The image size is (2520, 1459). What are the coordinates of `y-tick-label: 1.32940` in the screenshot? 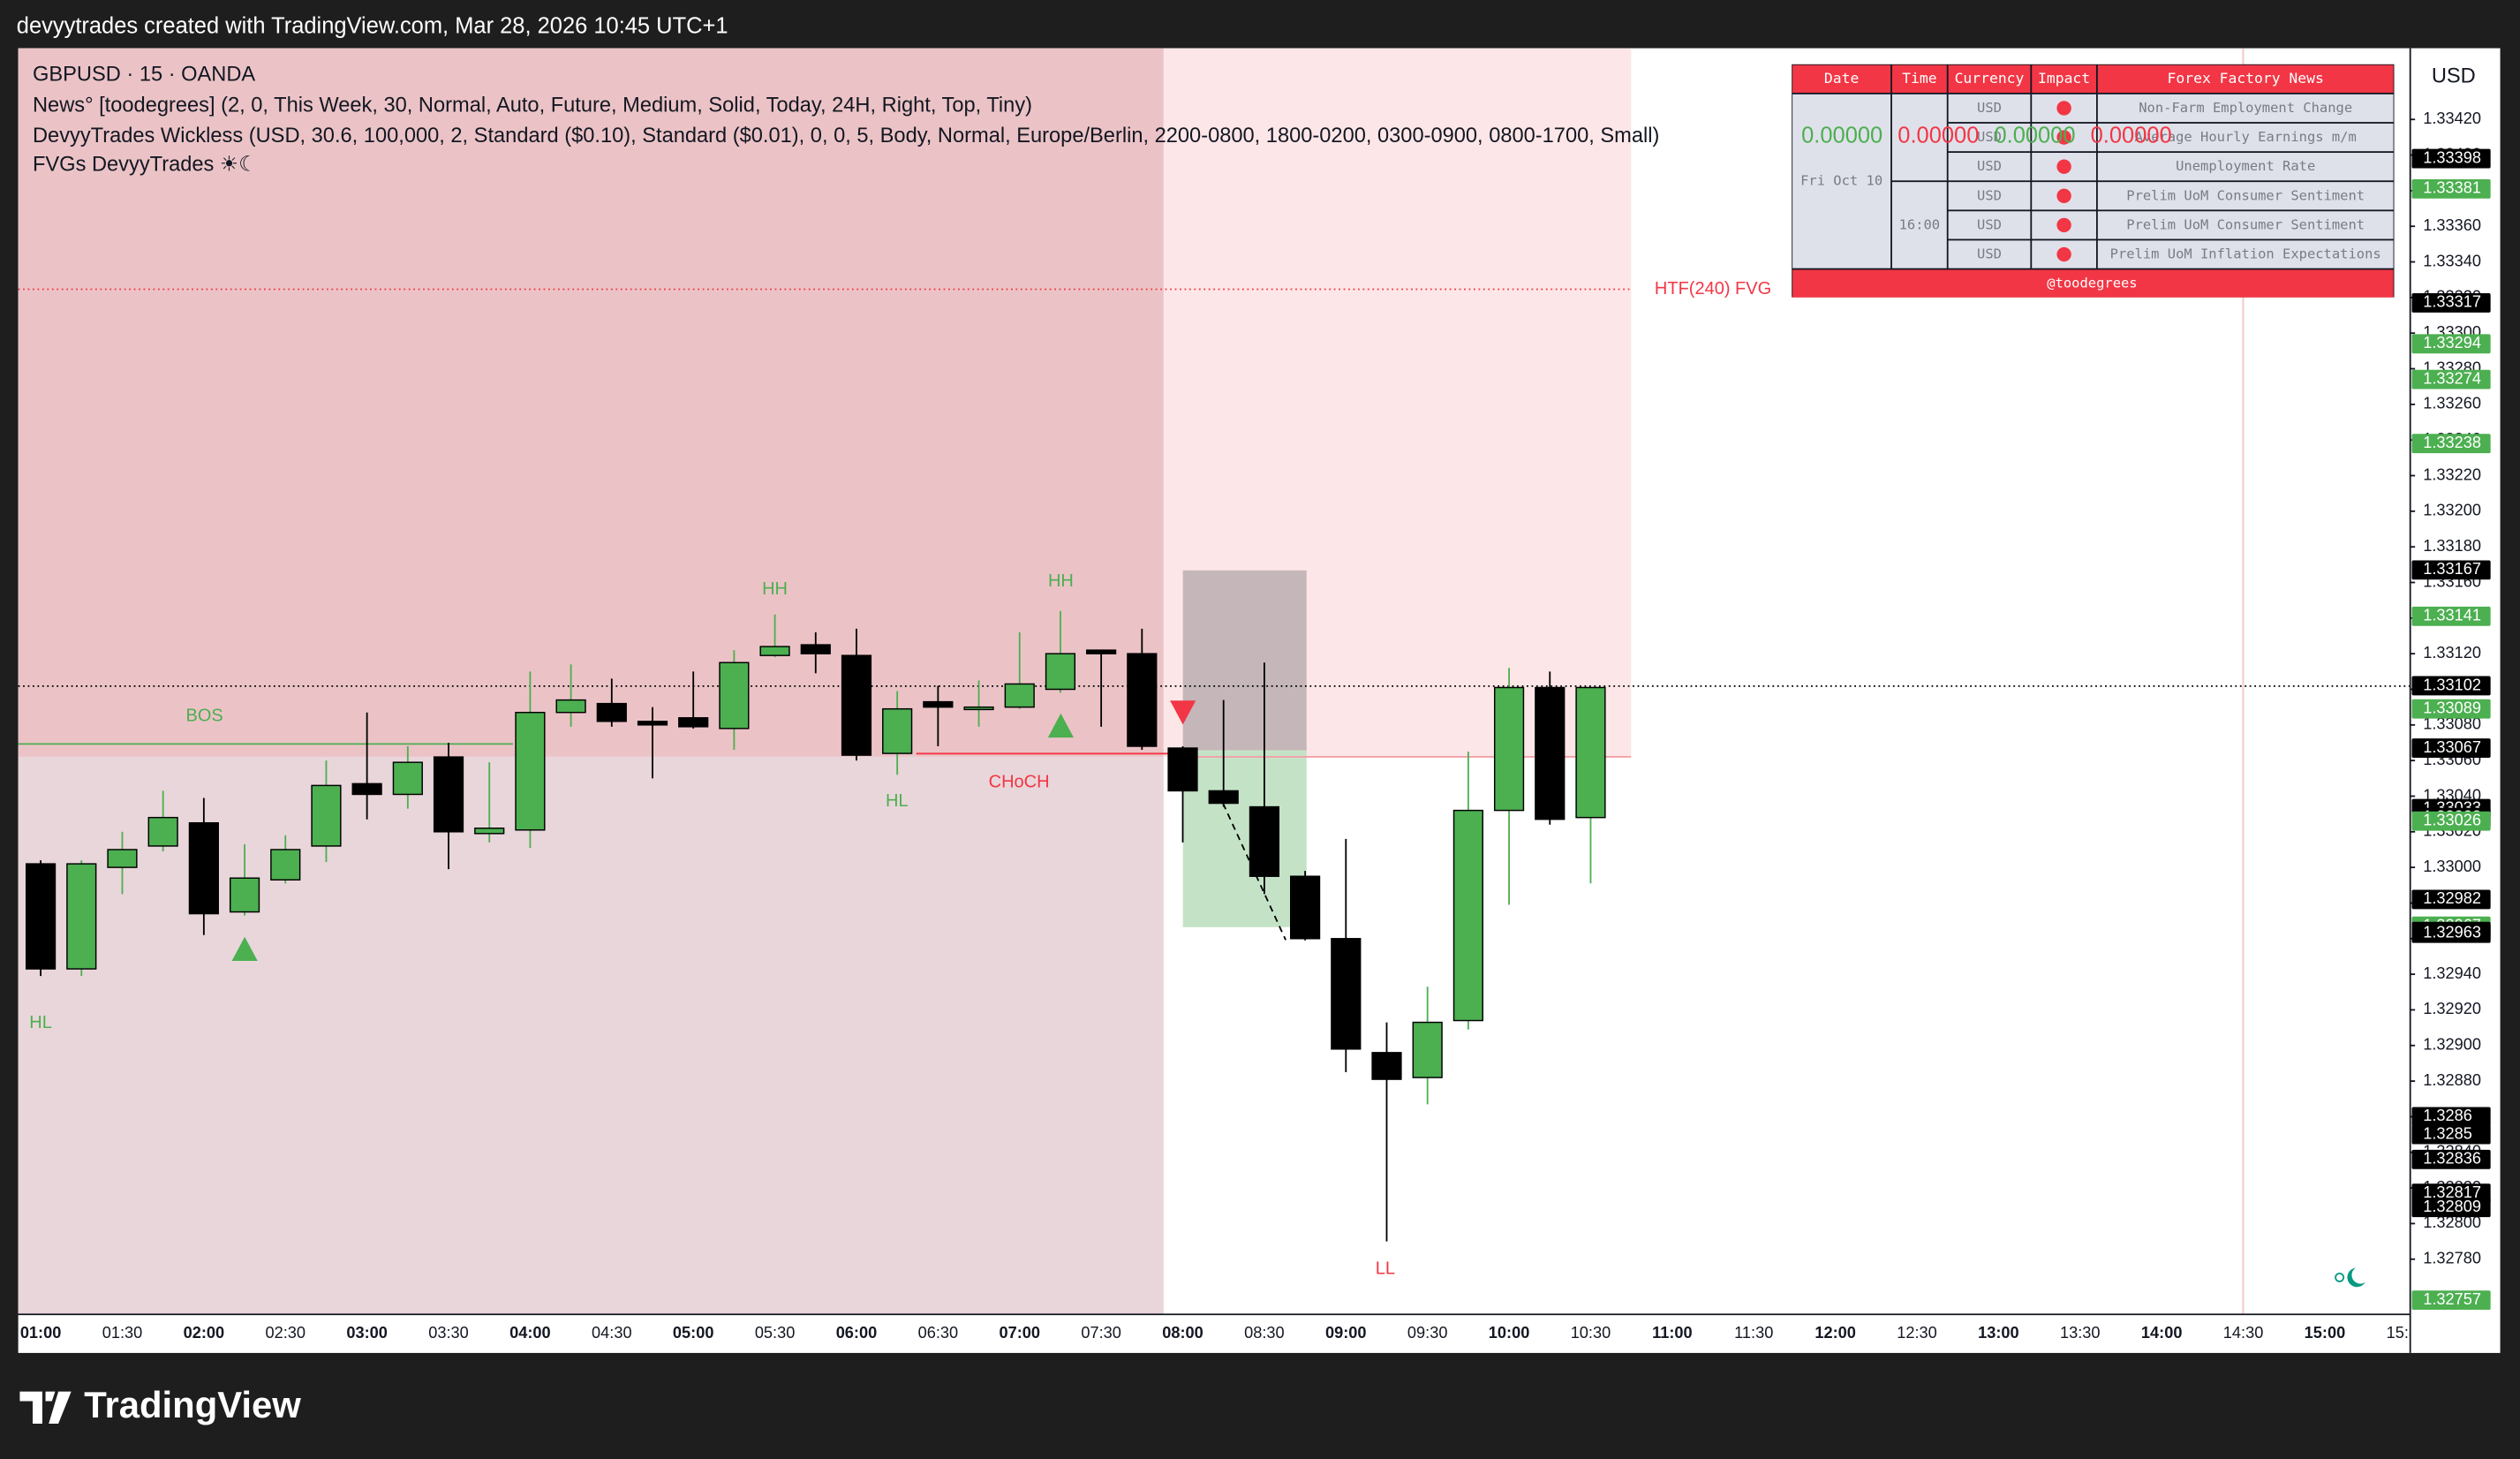 It's located at (2452, 973).